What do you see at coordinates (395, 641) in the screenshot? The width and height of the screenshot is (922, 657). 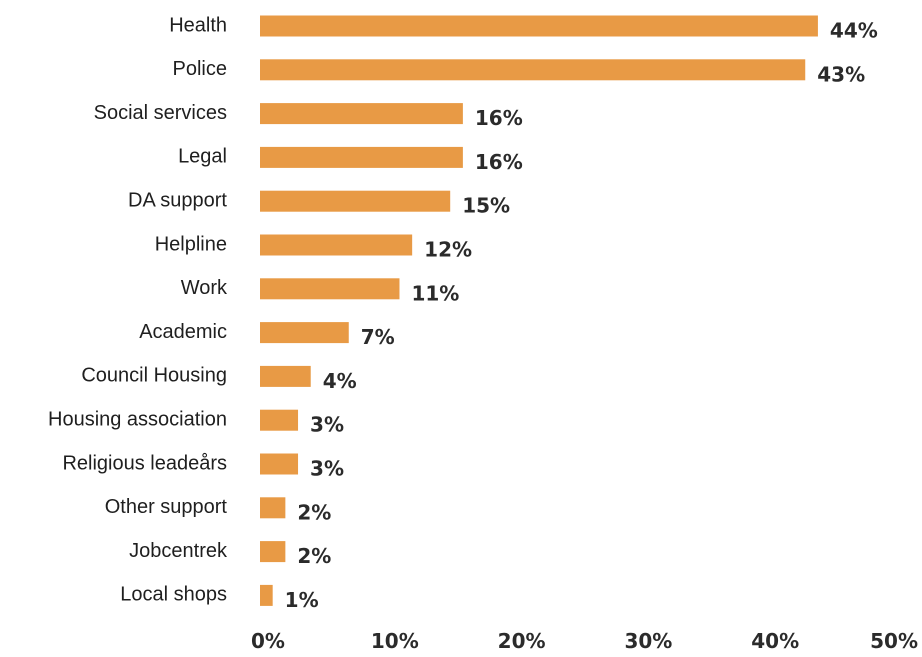 I see `x-tick-label: 10%` at bounding box center [395, 641].